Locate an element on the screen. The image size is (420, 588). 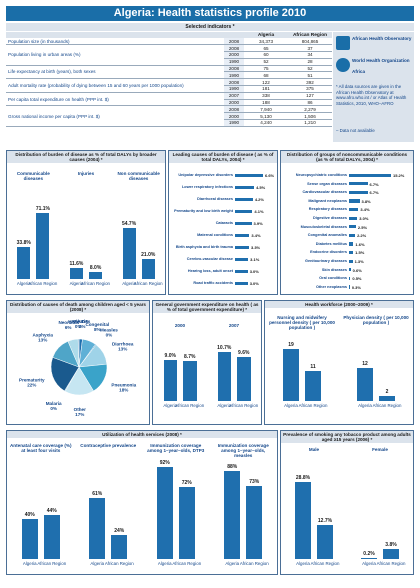
bar-value: 0.2% is located at coordinates (369, 554).